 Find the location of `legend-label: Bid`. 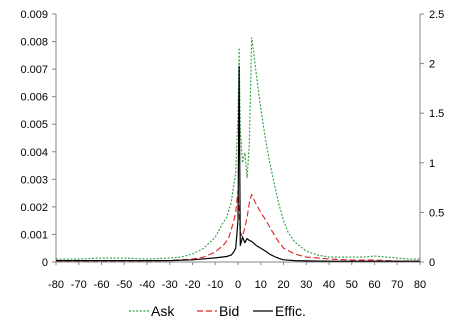

legend-label: Bid is located at coordinates (229, 311).